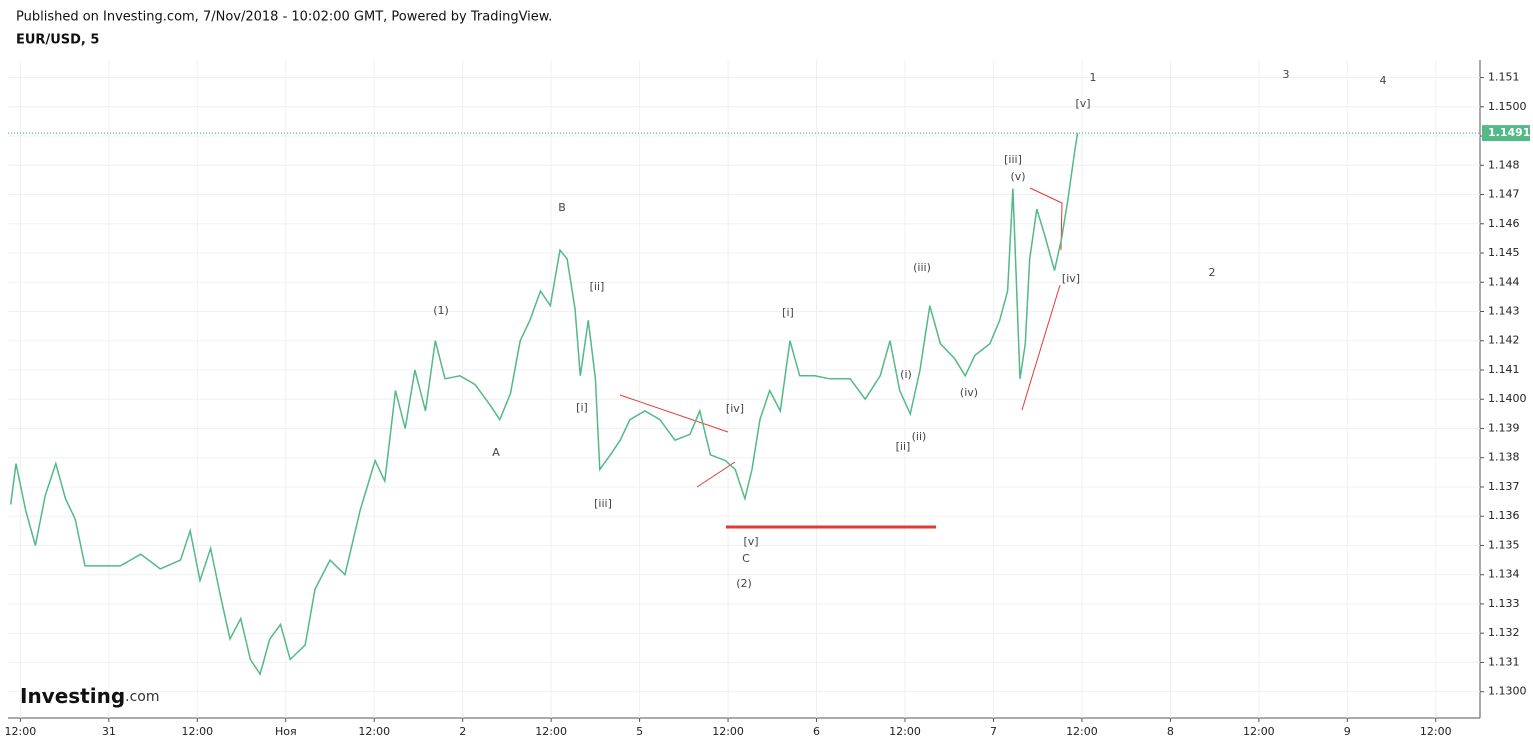 Image resolution: width=1533 pixels, height=744 pixels. What do you see at coordinates (993, 731) in the screenshot?
I see `x-tick-label: 7` at bounding box center [993, 731].